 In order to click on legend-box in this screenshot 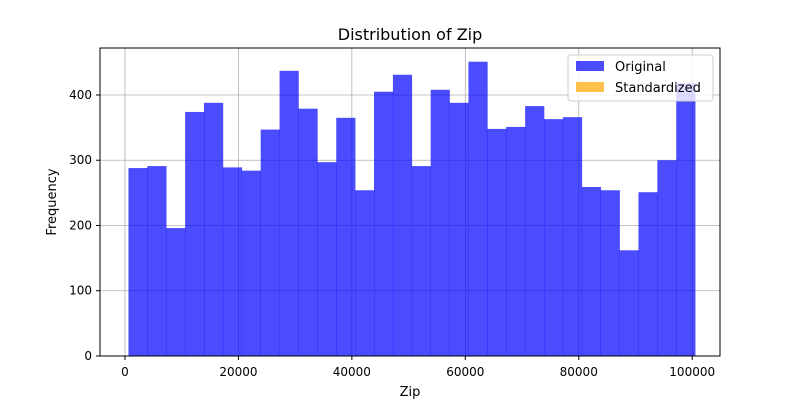, I will do `click(640, 78)`.